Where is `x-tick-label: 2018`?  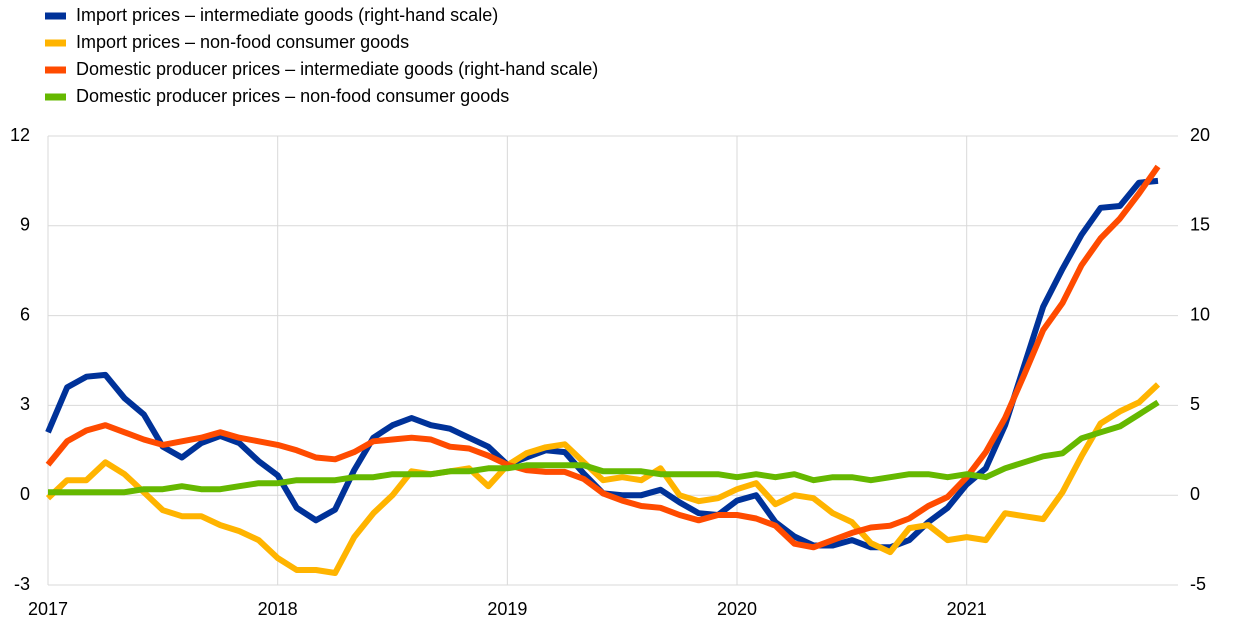 x-tick-label: 2018 is located at coordinates (278, 609).